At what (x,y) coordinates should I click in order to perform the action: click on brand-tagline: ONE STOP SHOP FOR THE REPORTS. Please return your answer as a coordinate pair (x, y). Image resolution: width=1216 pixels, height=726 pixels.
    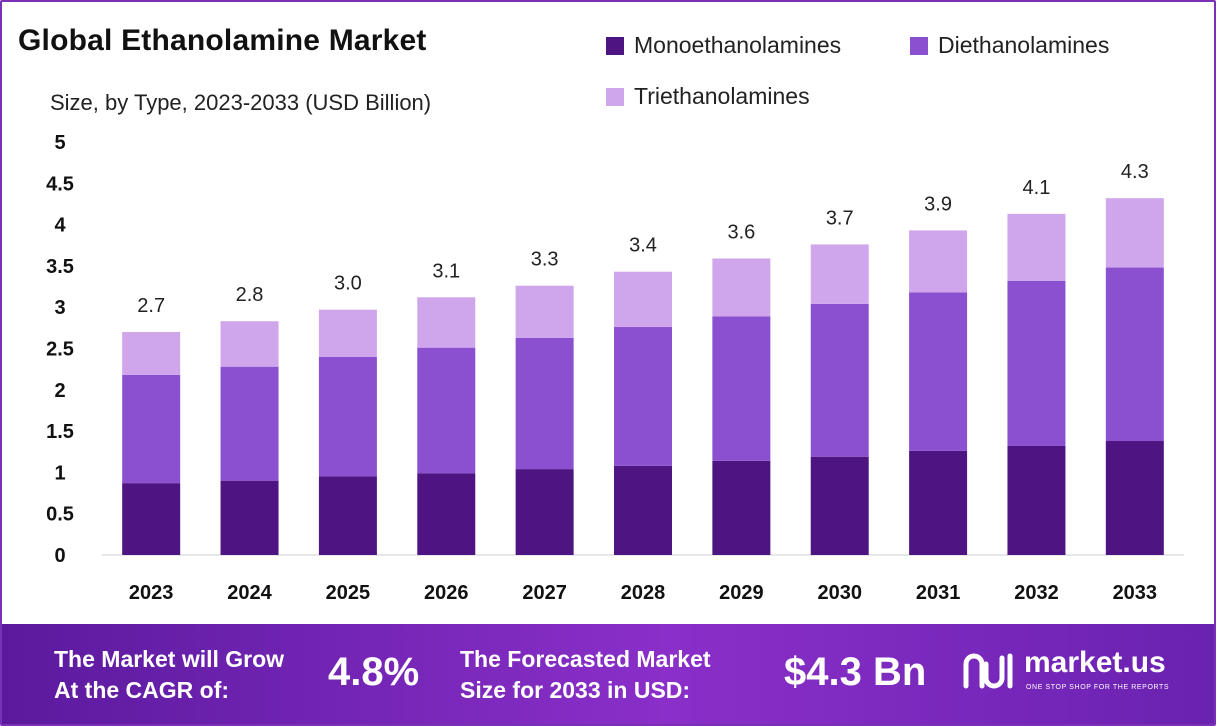
    Looking at the image, I should click on (1098, 687).